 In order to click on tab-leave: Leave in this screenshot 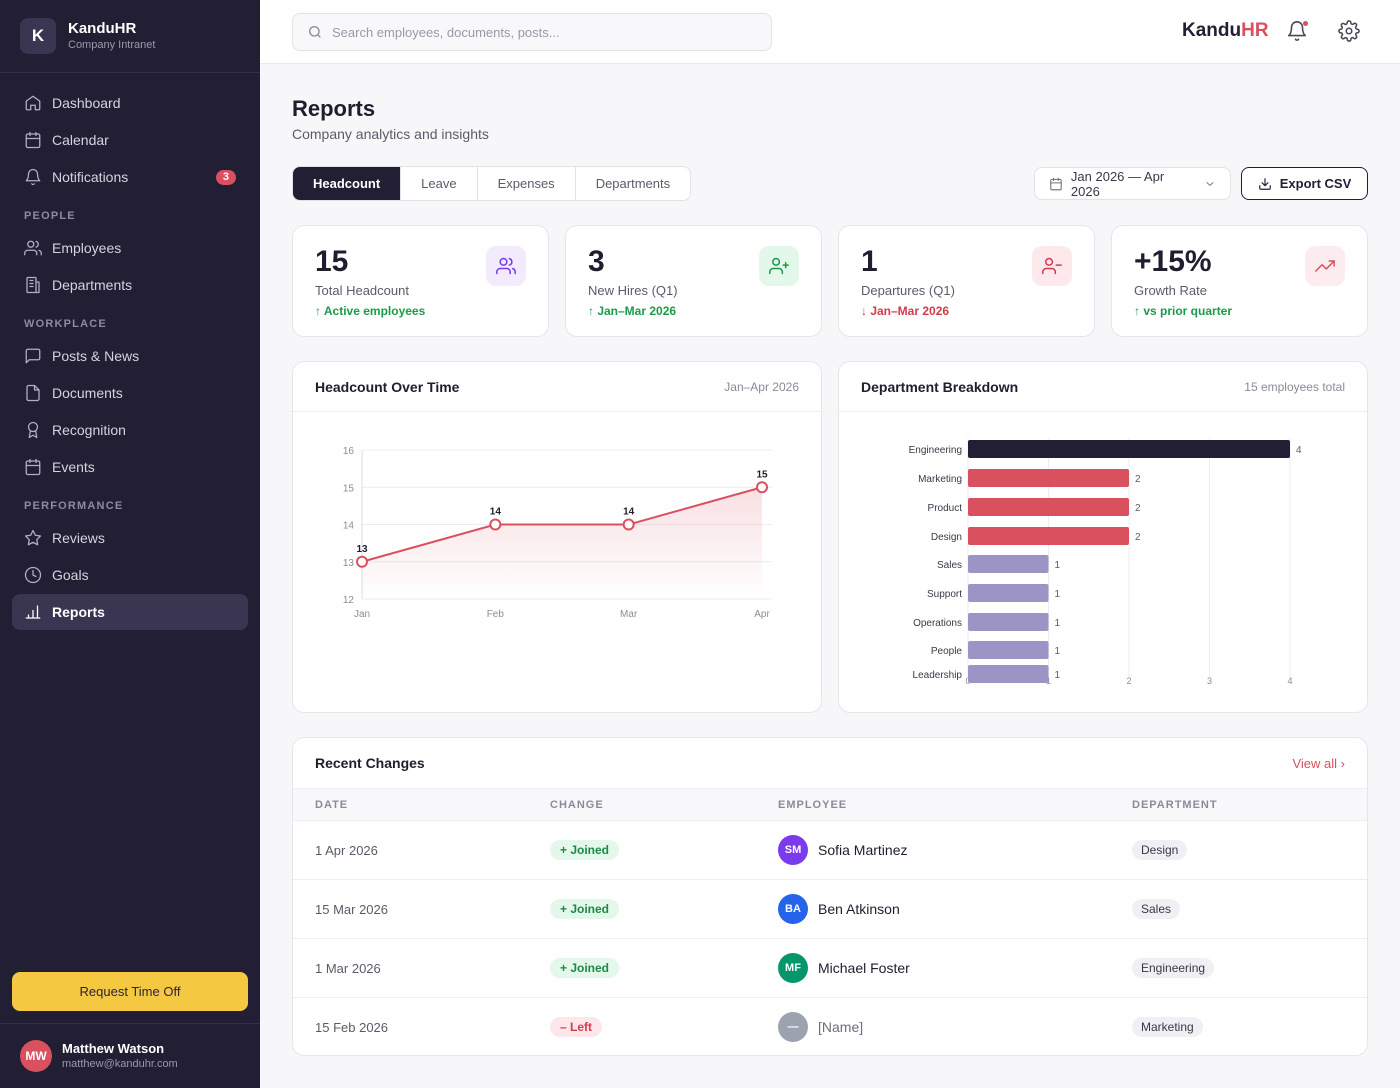, I will do `click(439, 183)`.